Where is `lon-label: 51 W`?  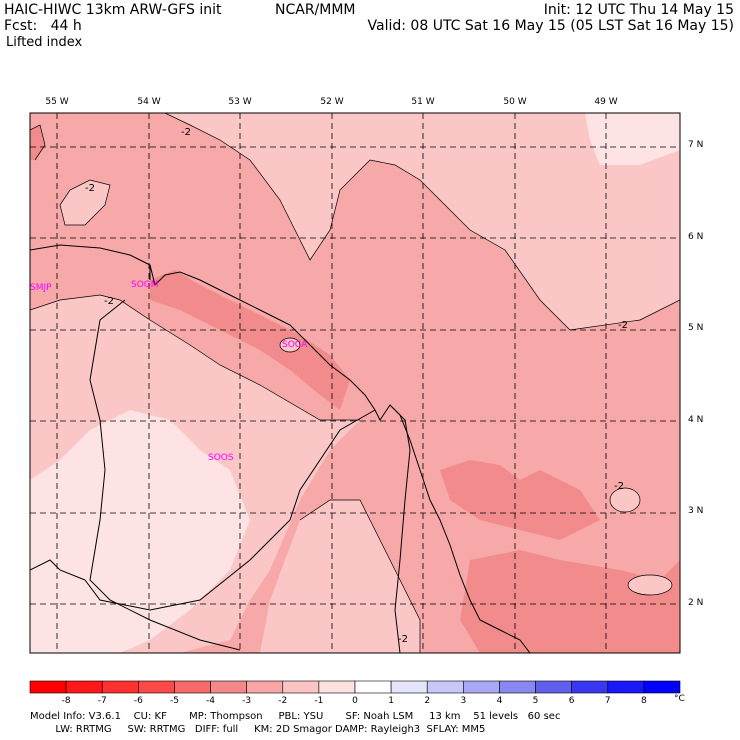
lon-label: 51 W is located at coordinates (423, 102).